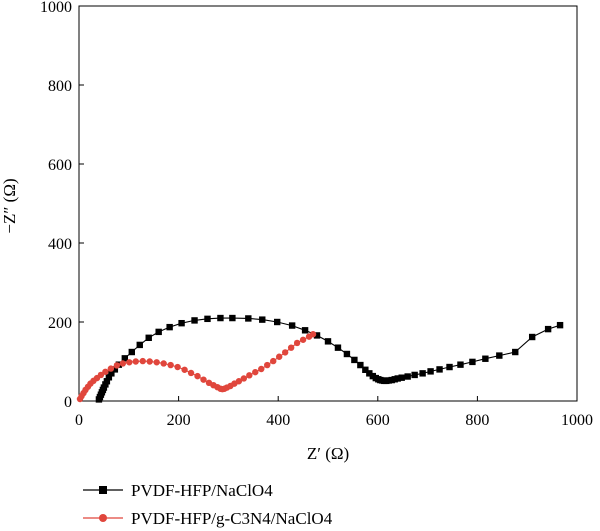 The width and height of the screenshot is (600, 531). Describe the element at coordinates (334, 412) in the screenshot. I see `x-axis-ticks: 0 200 400 600 800 1000` at that location.